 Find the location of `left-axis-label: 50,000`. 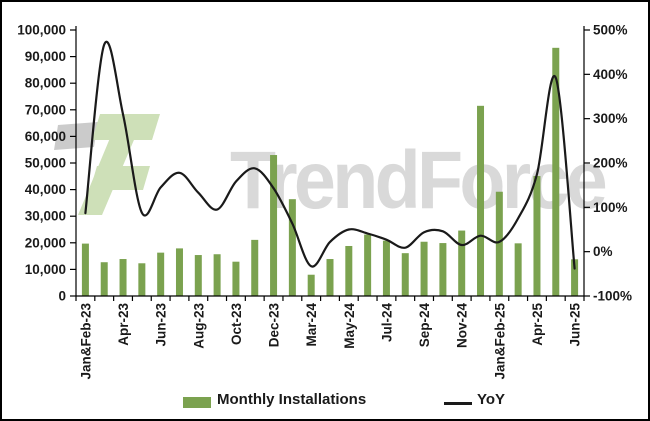

left-axis-label: 50,000 is located at coordinates (45, 163).